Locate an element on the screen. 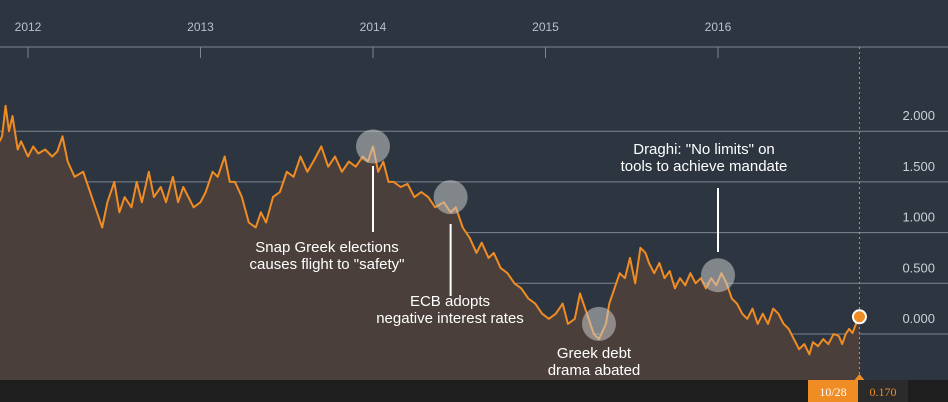 This screenshot has width=948, height=402. readout-value-label: 0.170 is located at coordinates (883, 392).